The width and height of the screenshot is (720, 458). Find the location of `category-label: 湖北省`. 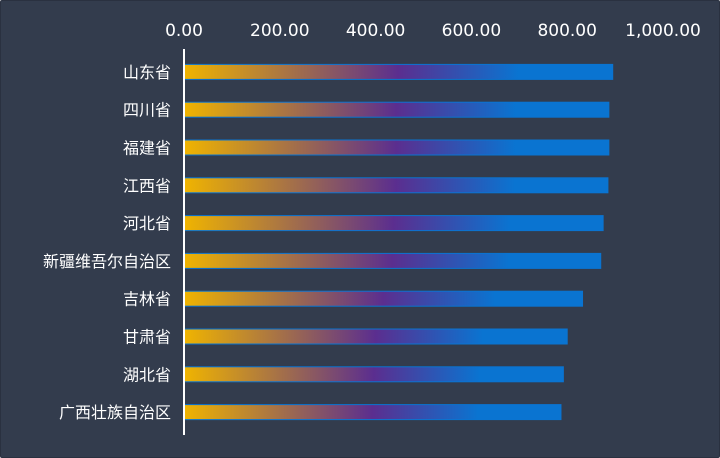

category-label: 湖北省 is located at coordinates (147, 374).